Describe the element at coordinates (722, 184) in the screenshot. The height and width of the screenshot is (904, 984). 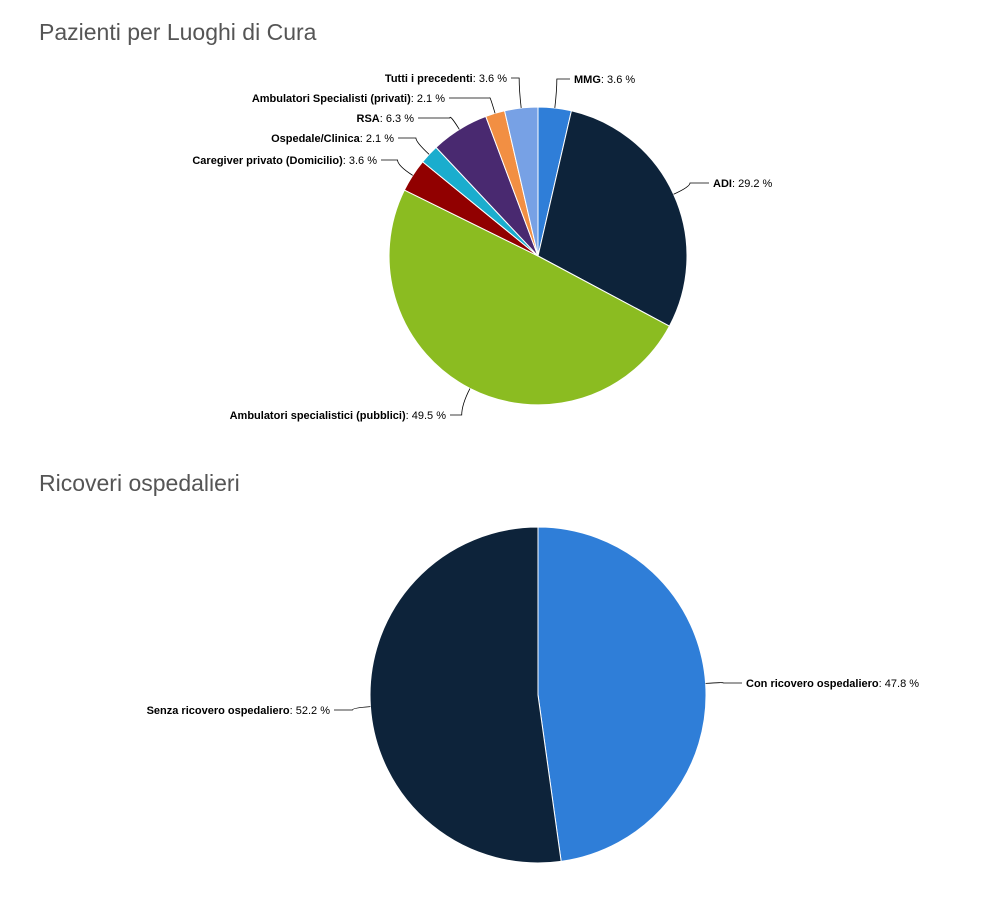
I see `data-label-name: ADI` at that location.